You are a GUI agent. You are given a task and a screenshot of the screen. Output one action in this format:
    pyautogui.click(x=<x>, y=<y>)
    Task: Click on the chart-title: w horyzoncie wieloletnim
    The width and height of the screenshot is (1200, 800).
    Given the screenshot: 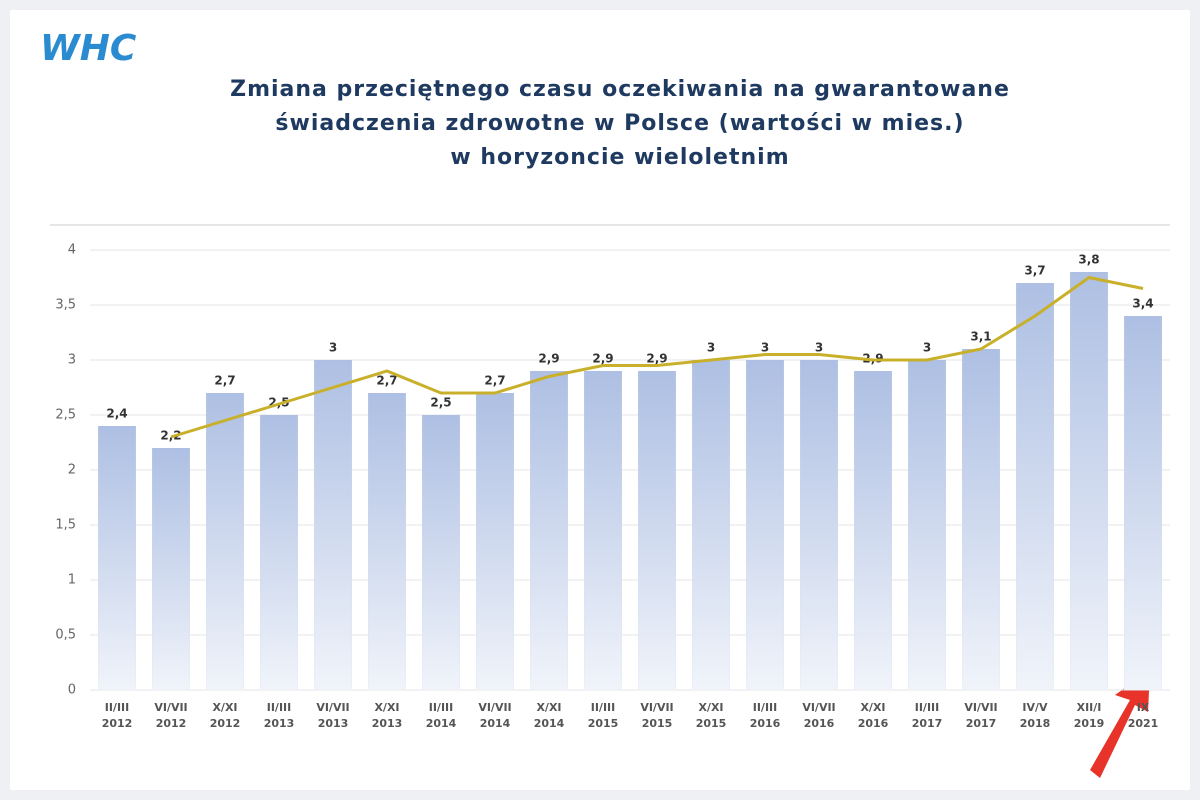 What is the action you would take?
    pyautogui.click(x=619, y=157)
    